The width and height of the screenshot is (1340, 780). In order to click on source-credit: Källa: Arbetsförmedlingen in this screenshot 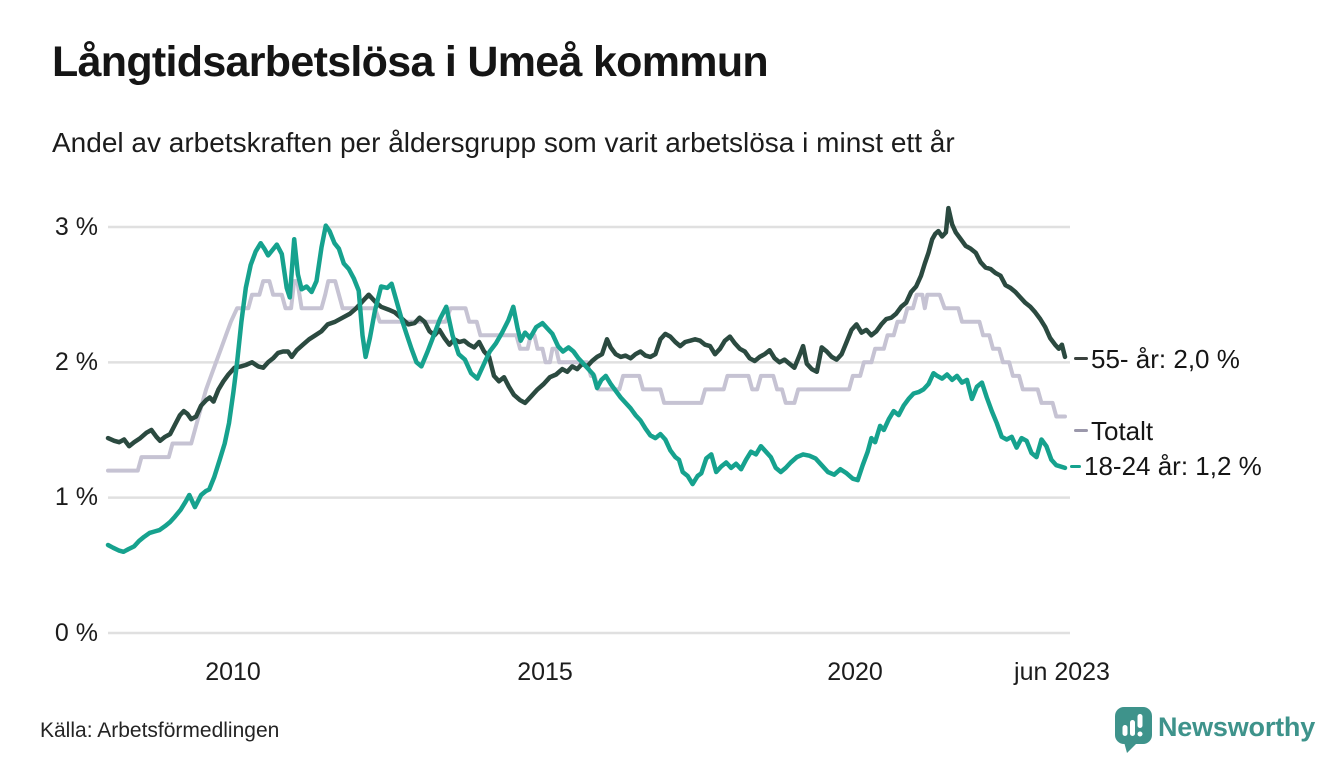, I will do `click(160, 730)`.